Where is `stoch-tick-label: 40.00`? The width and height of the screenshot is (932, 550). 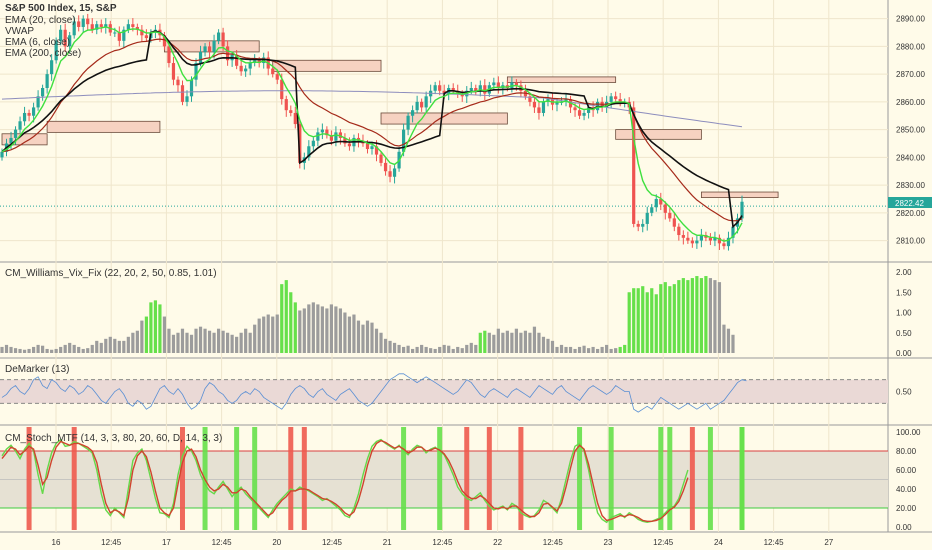
stoch-tick-label: 40.00 is located at coordinates (906, 489).